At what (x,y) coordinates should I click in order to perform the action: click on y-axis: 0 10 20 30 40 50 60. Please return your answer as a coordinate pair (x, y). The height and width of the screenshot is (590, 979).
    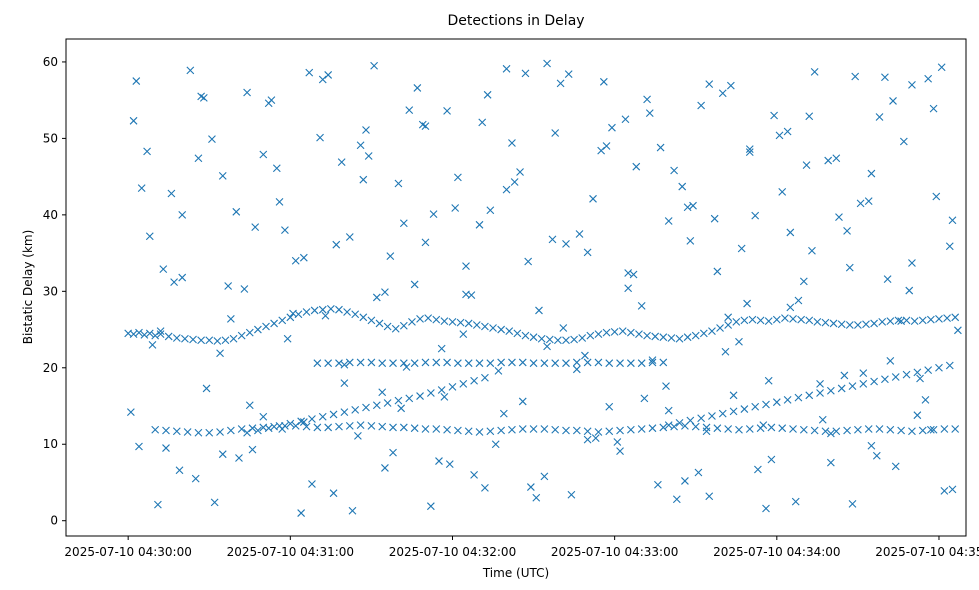
    Looking at the image, I should click on (54, 291).